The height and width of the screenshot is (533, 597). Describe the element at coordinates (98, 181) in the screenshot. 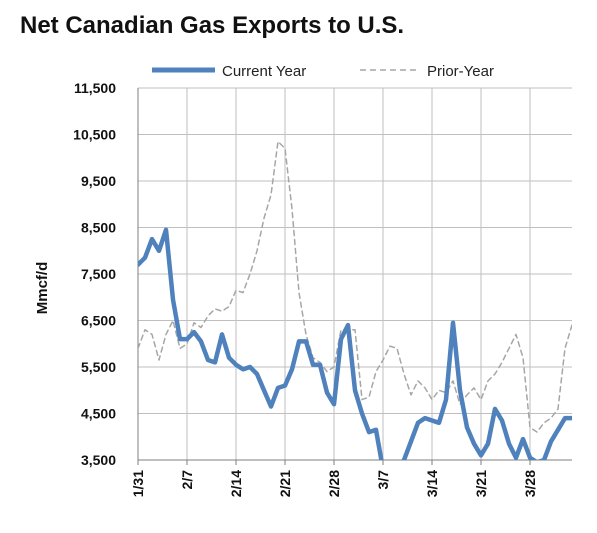

I see `y-tick-label: 9,500` at that location.